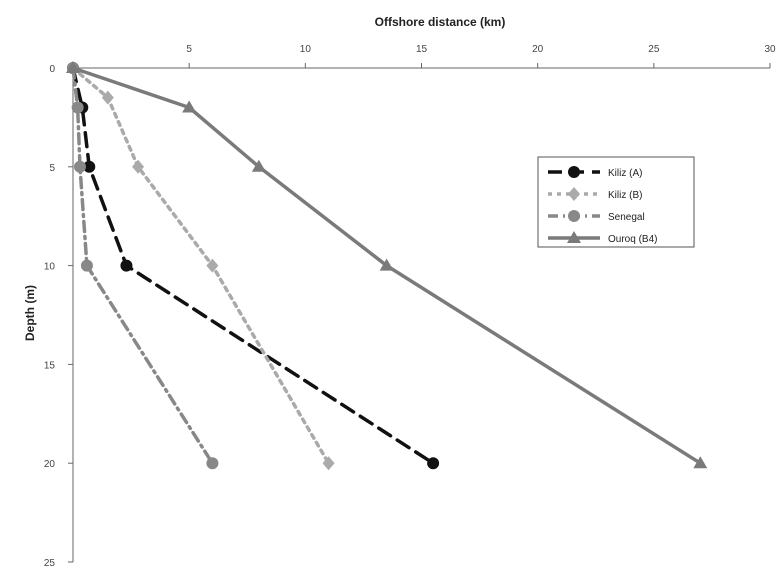  What do you see at coordinates (50, 267) in the screenshot?
I see `y-tick-label: 10` at bounding box center [50, 267].